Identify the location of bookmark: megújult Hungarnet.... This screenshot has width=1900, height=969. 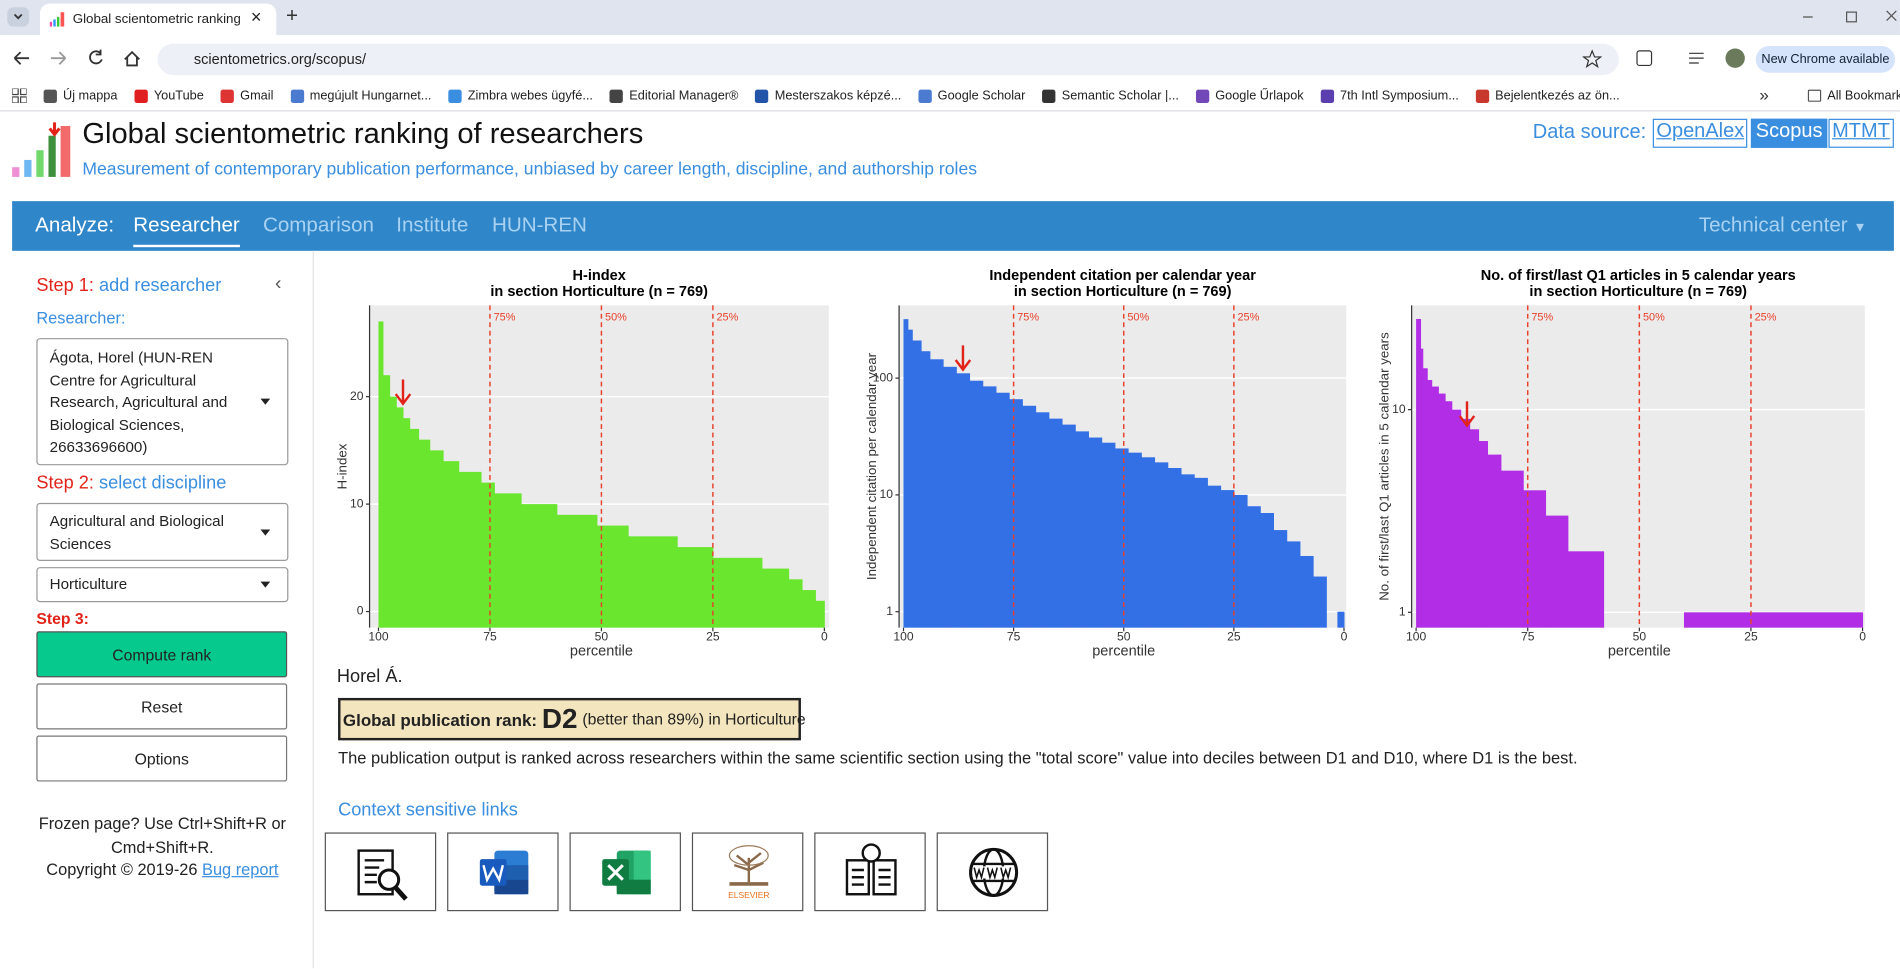
(360, 95).